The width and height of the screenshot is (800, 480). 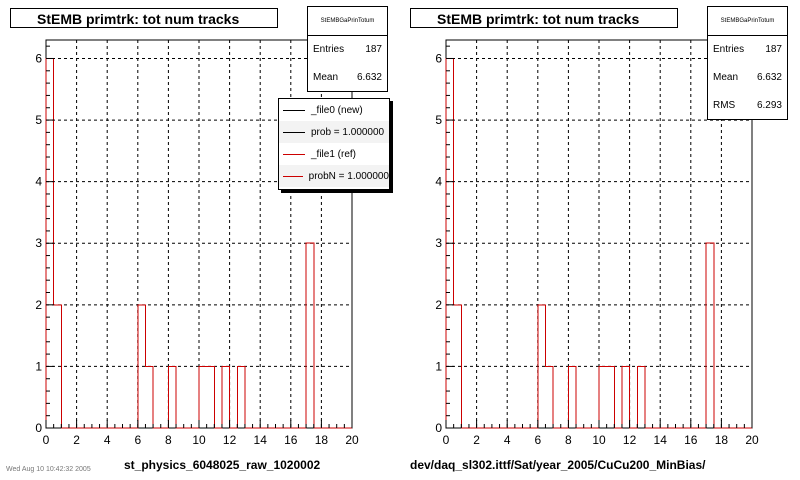 I want to click on plot-title-left: StEMB primtrk: tot num tracks, so click(x=144, y=18).